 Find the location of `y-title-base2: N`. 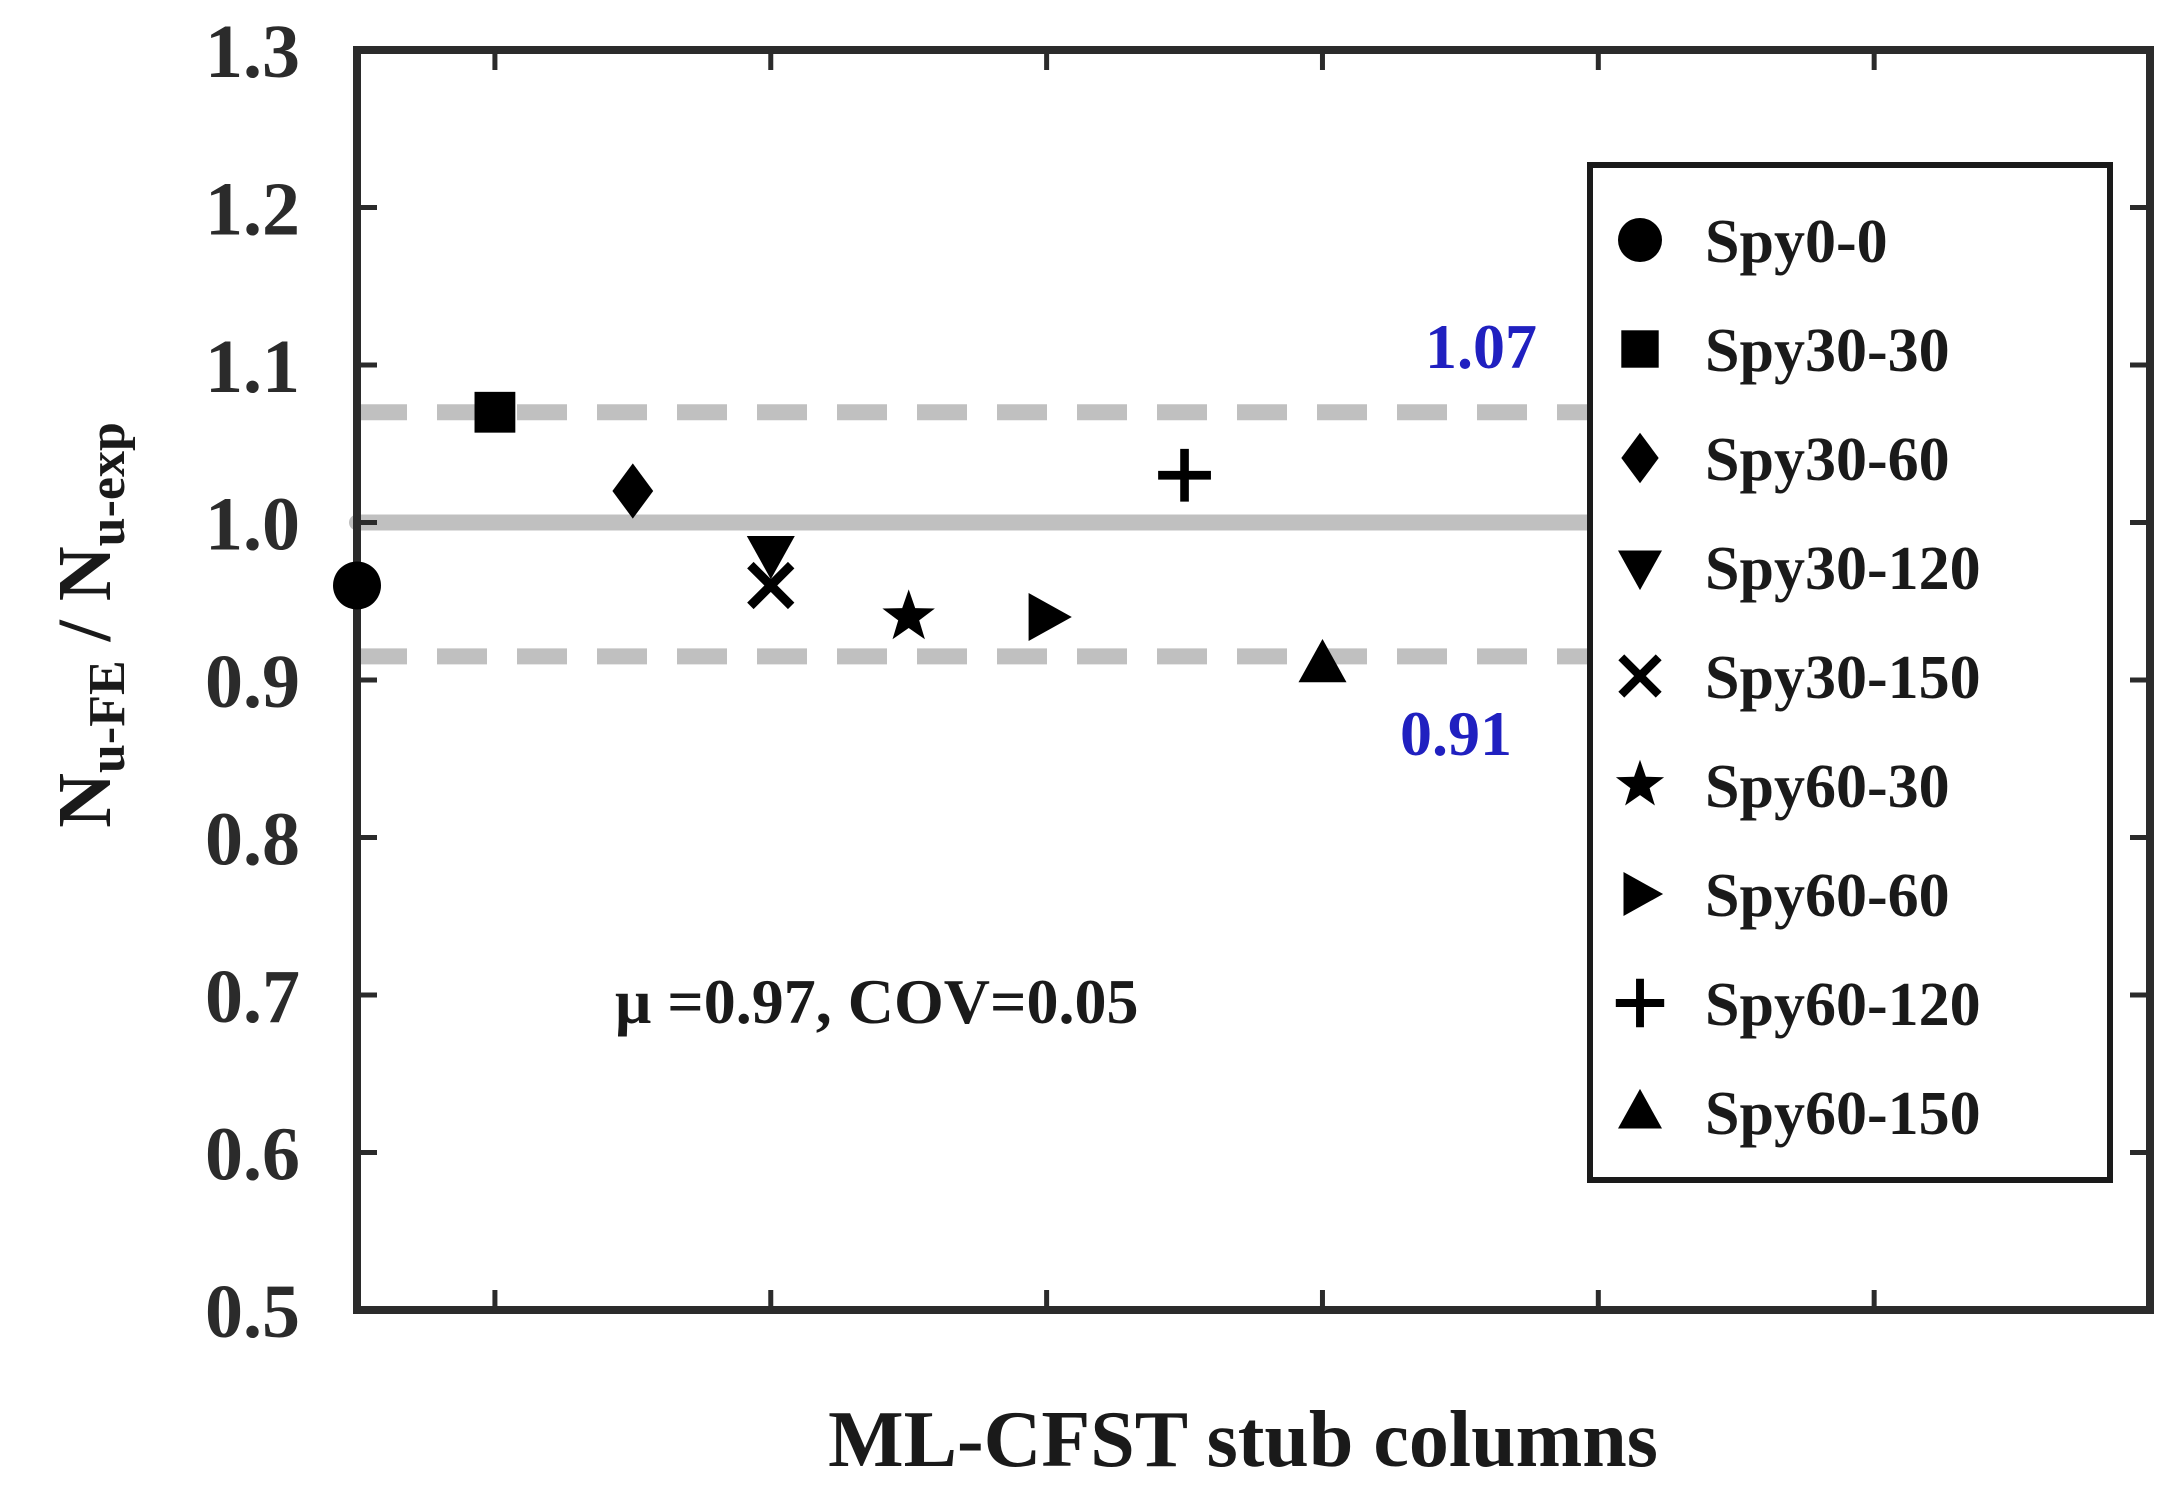

y-title-base2: N is located at coordinates (85, 573).